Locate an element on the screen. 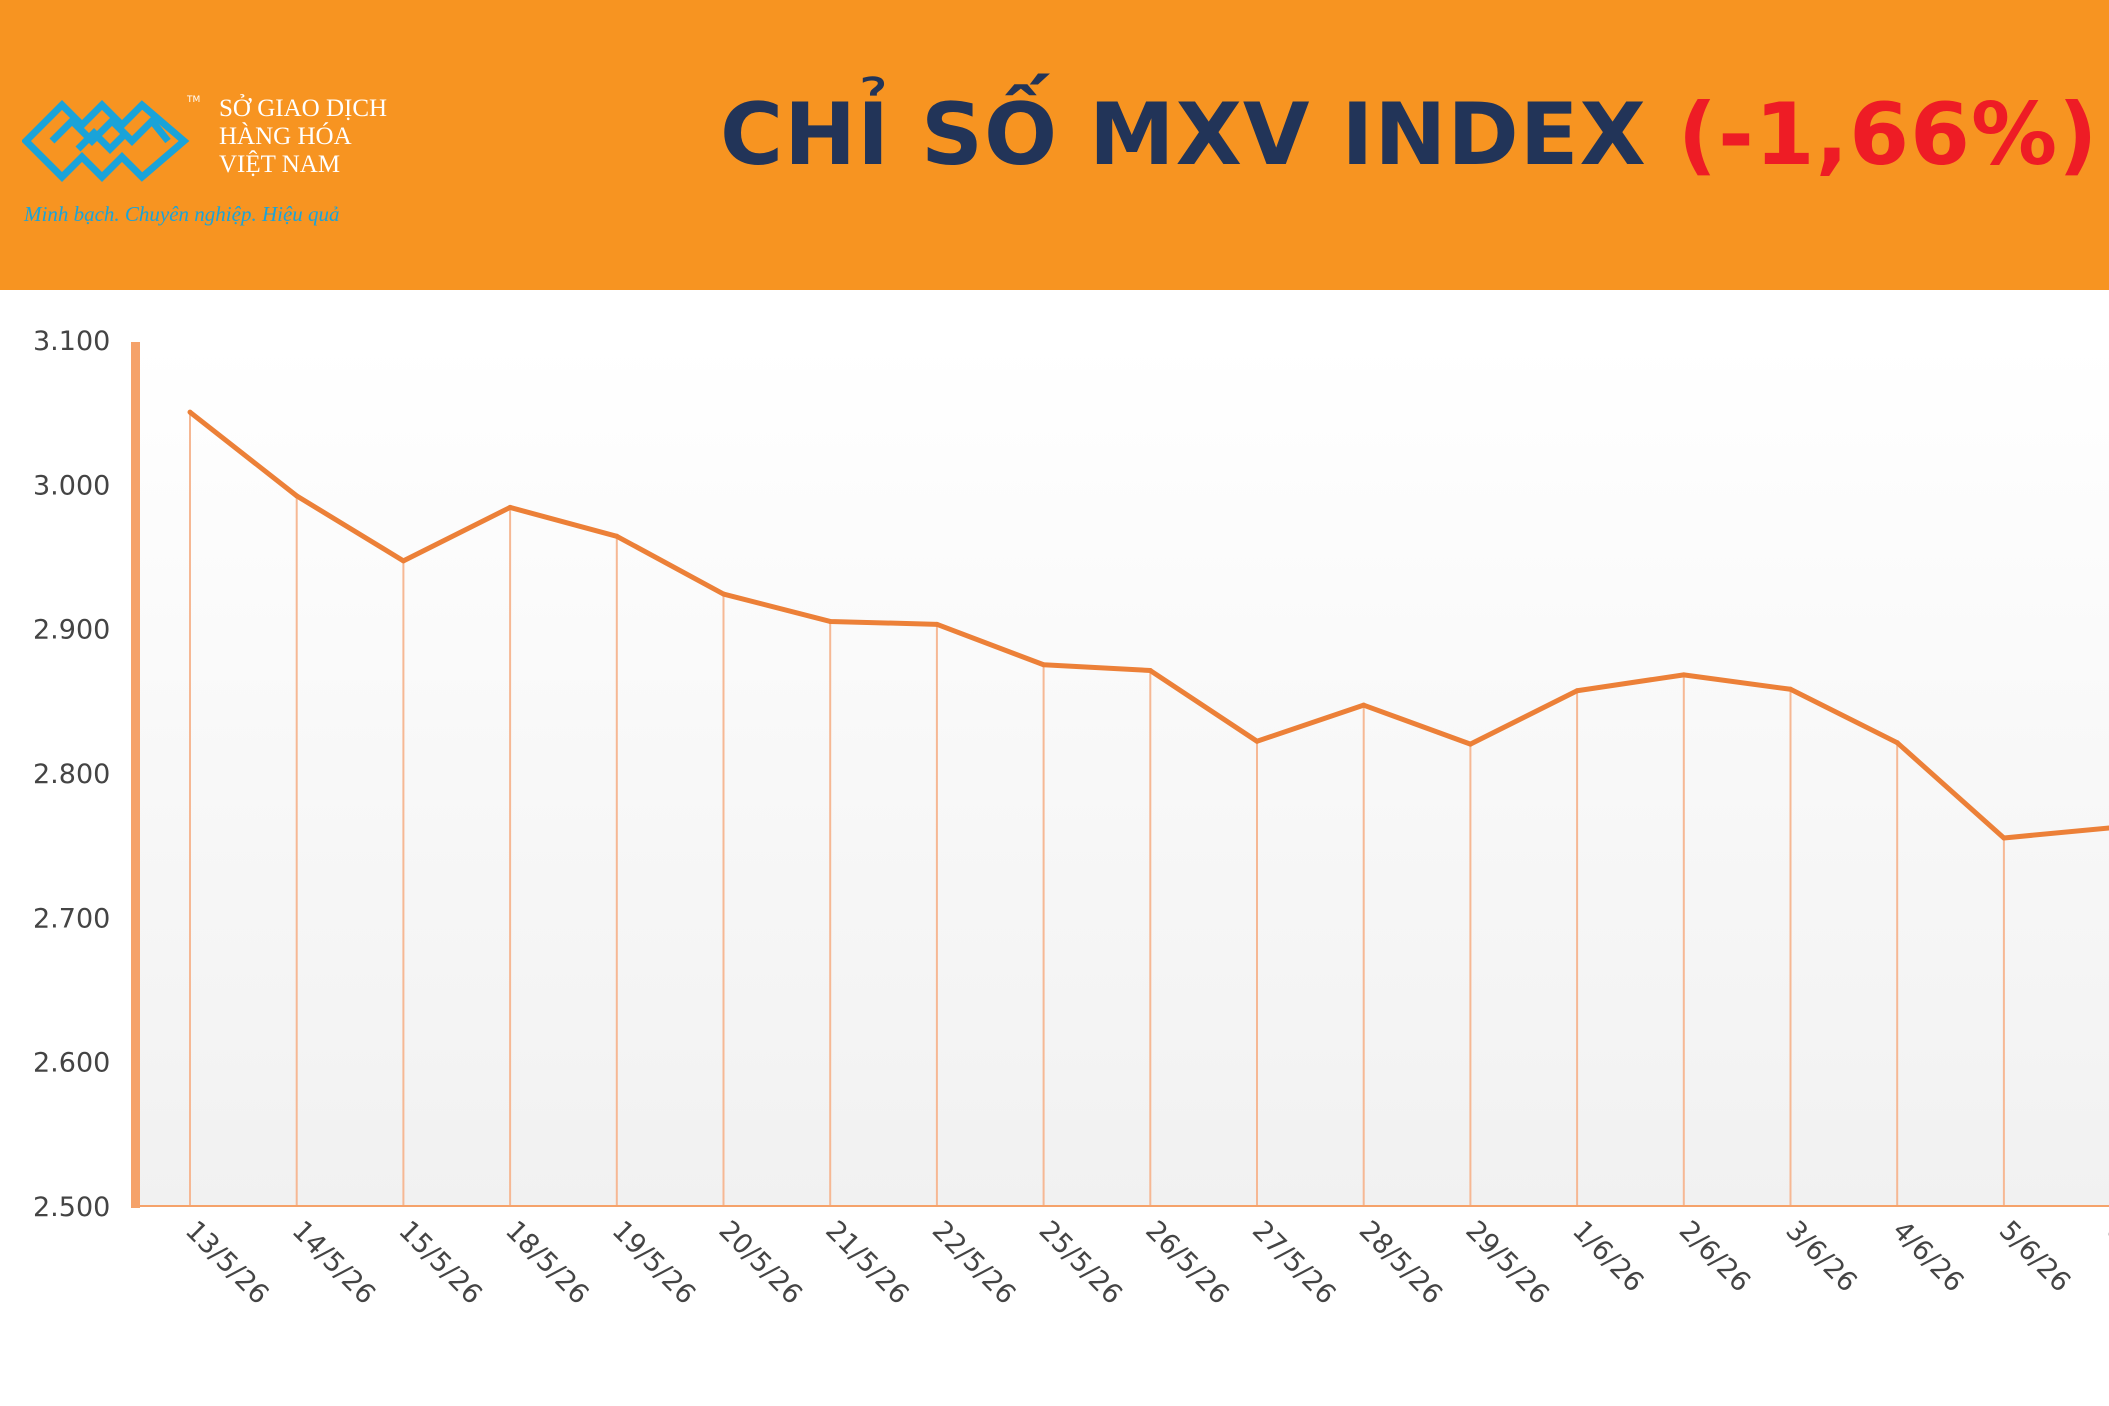 The image size is (2109, 1406). y-tick-label: 3.000 is located at coordinates (71, 485).